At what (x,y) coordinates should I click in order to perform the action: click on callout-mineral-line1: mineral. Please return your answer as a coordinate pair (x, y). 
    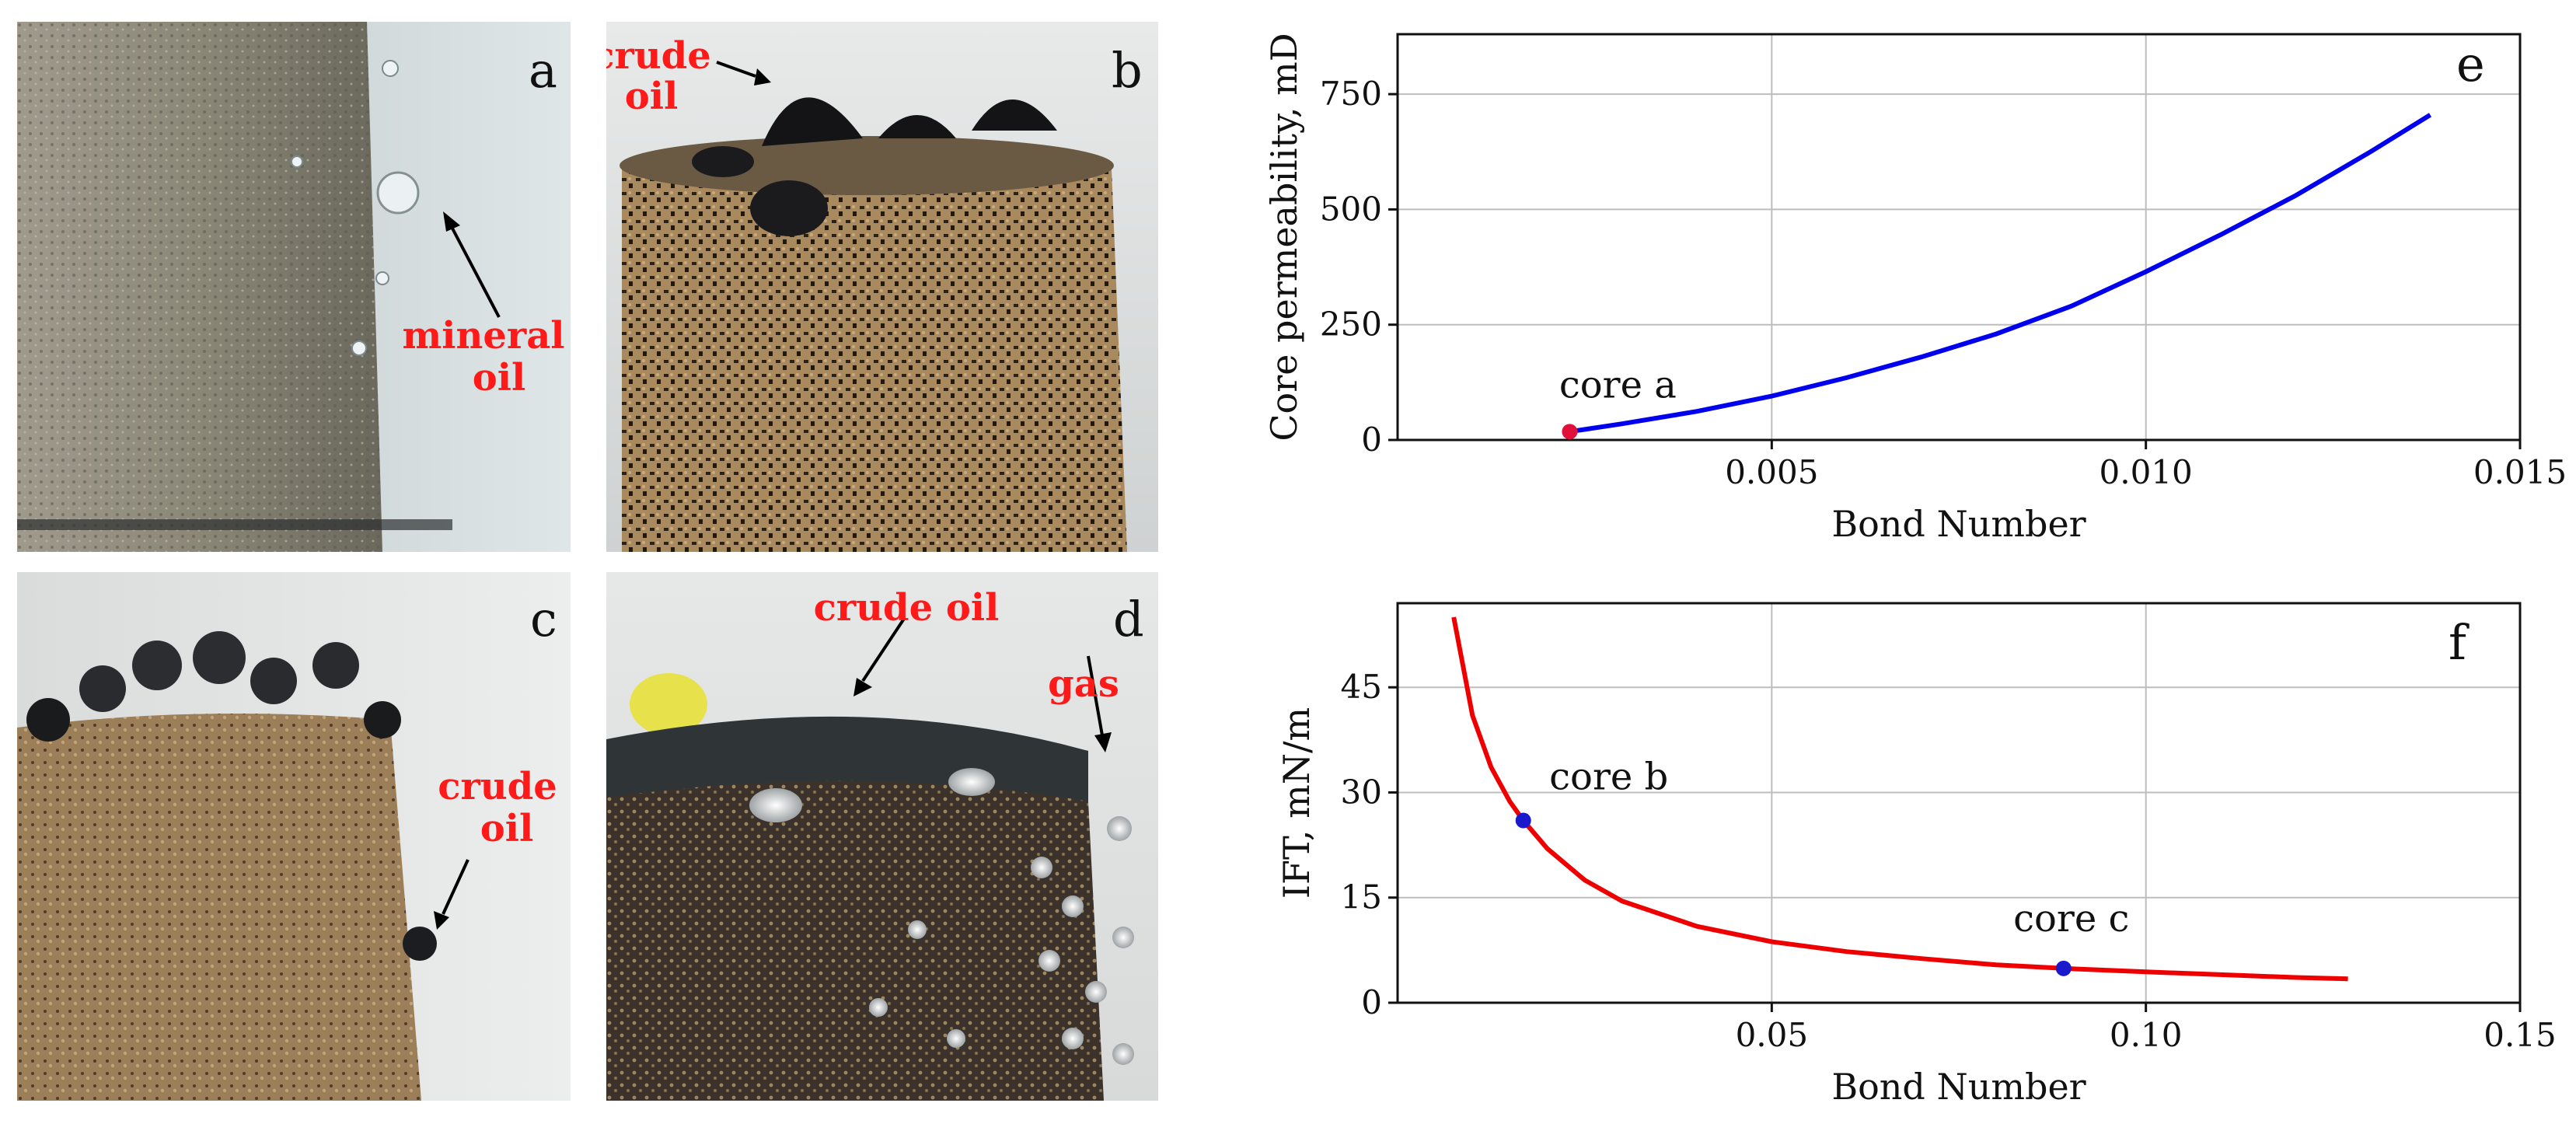
    Looking at the image, I should click on (483, 336).